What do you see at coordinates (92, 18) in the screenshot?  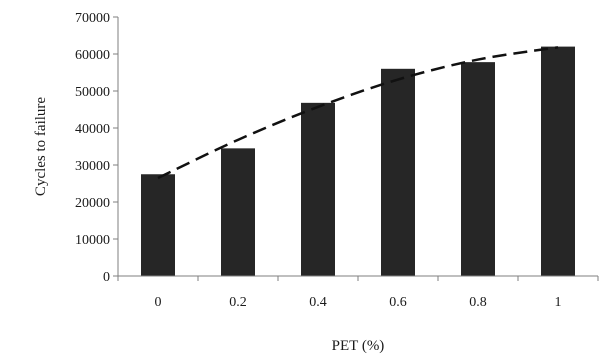 I see `y-tick-label: 70000` at bounding box center [92, 18].